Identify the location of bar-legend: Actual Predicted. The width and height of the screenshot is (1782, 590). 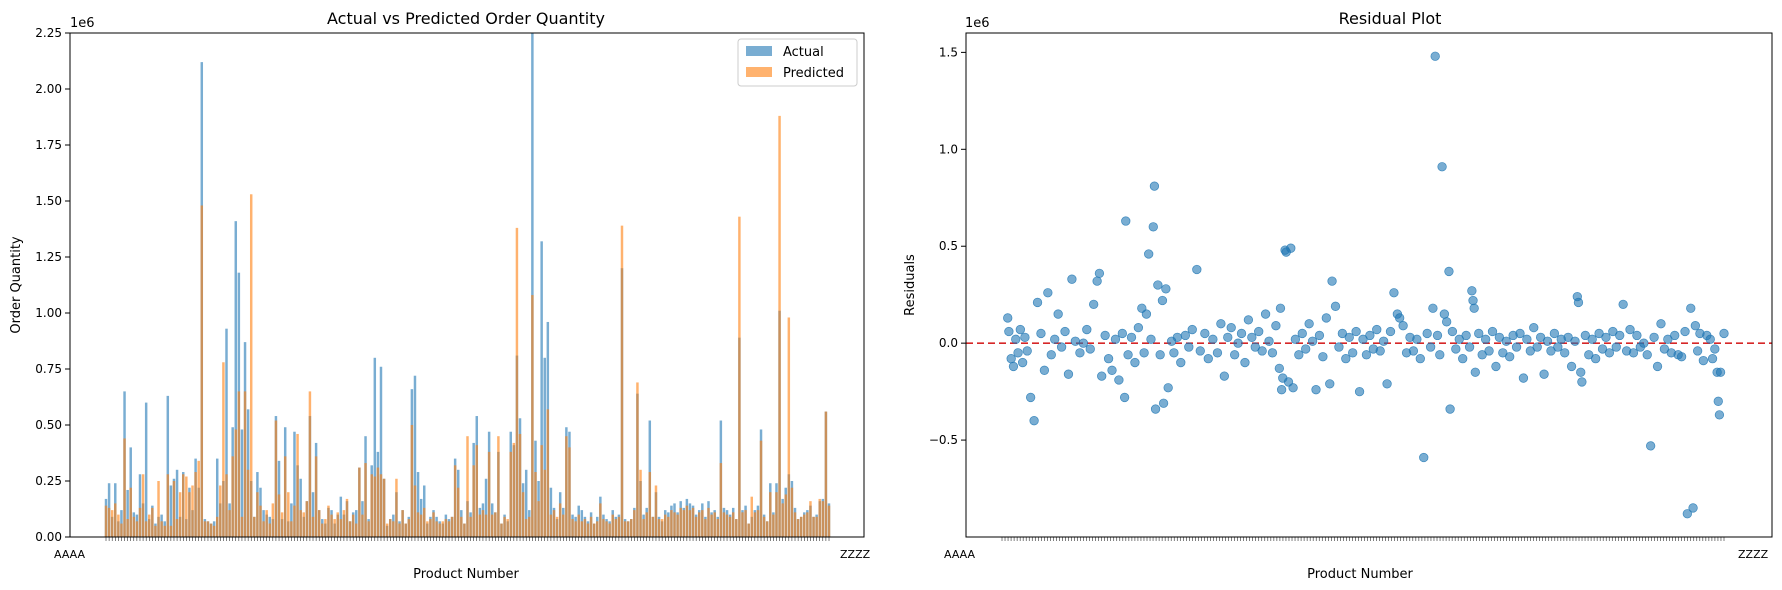
(797, 62).